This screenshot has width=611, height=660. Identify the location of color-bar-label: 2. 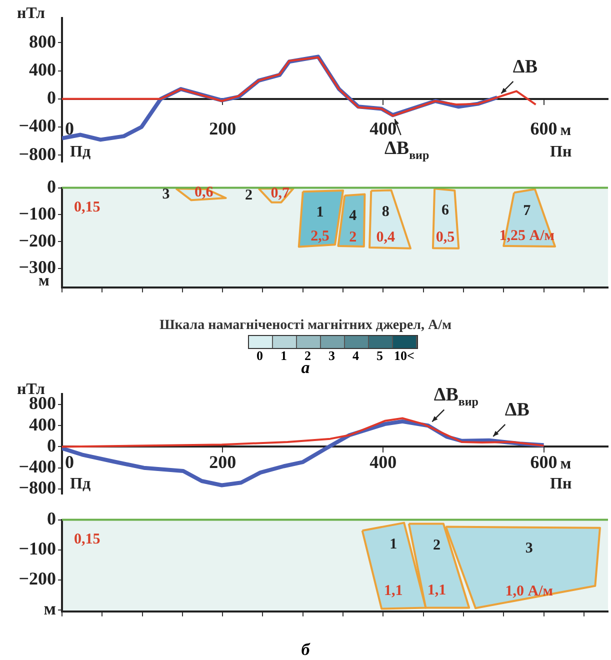
(307, 356).